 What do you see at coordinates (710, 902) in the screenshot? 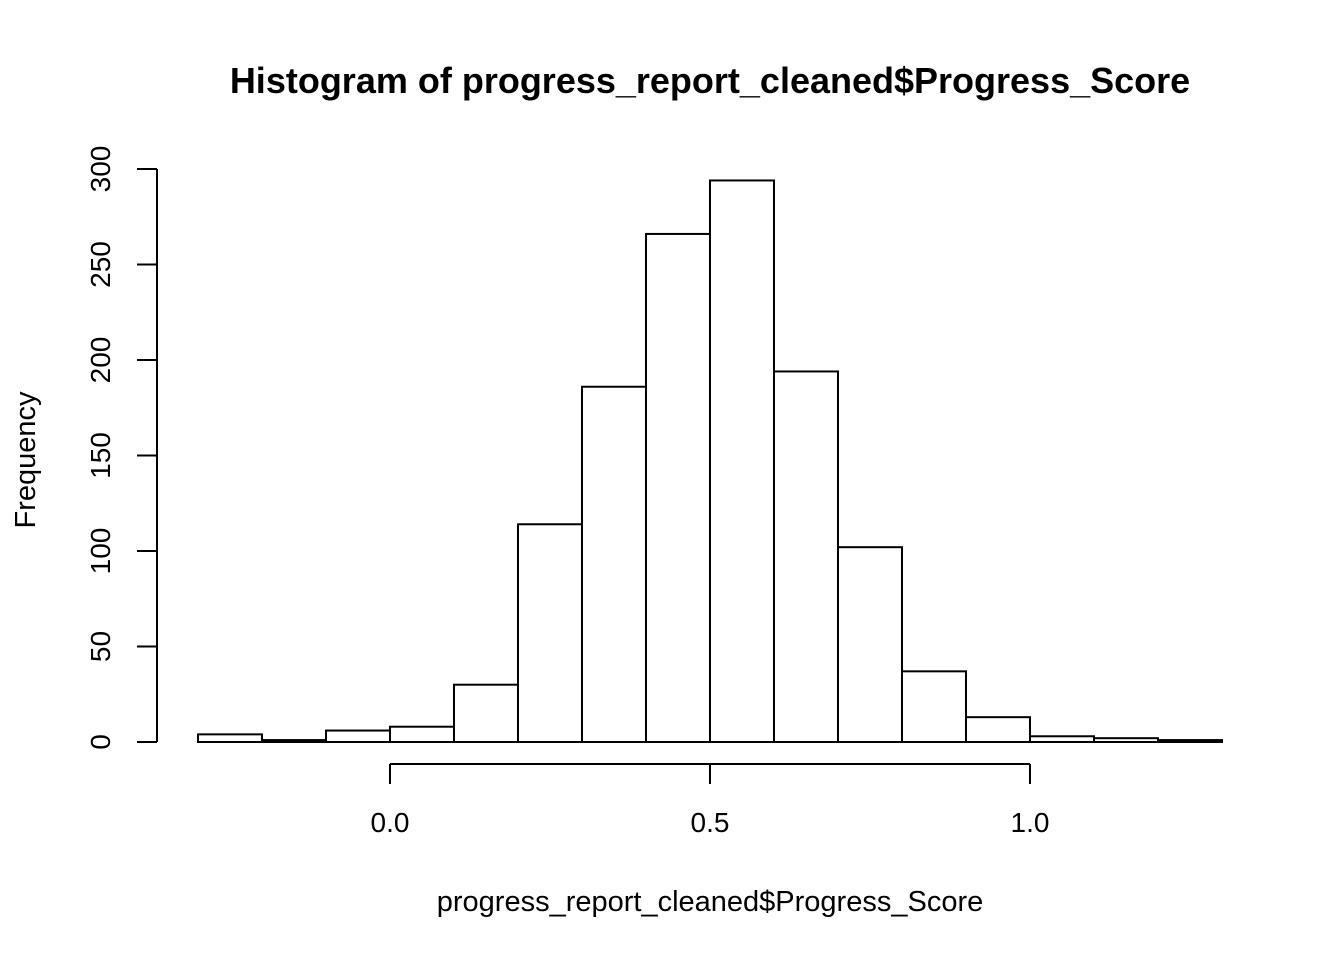
I see `x-axis-label: progress_report_cleaned$Progress_Score` at bounding box center [710, 902].